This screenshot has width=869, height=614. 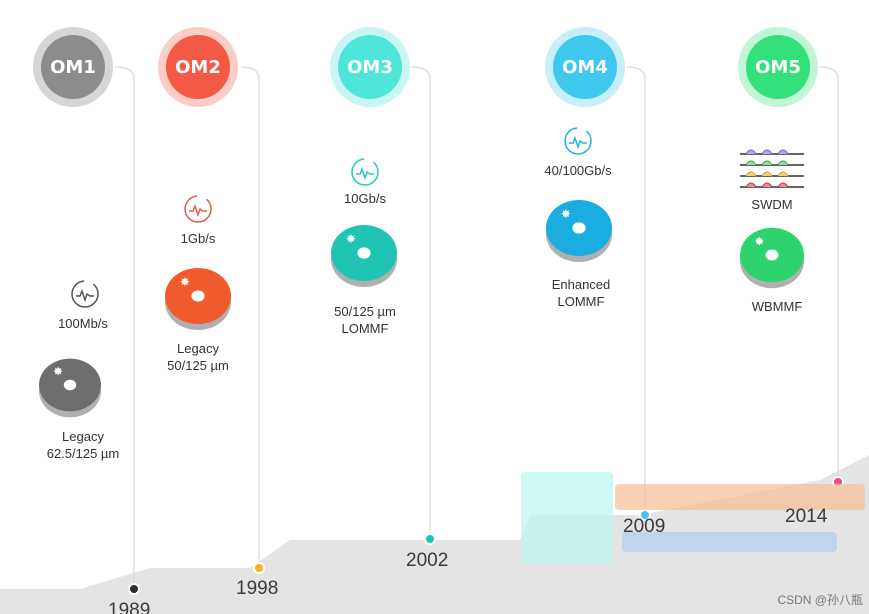 What do you see at coordinates (579, 231) in the screenshot?
I see `fiber-spool-icon-om4: ✸` at bounding box center [579, 231].